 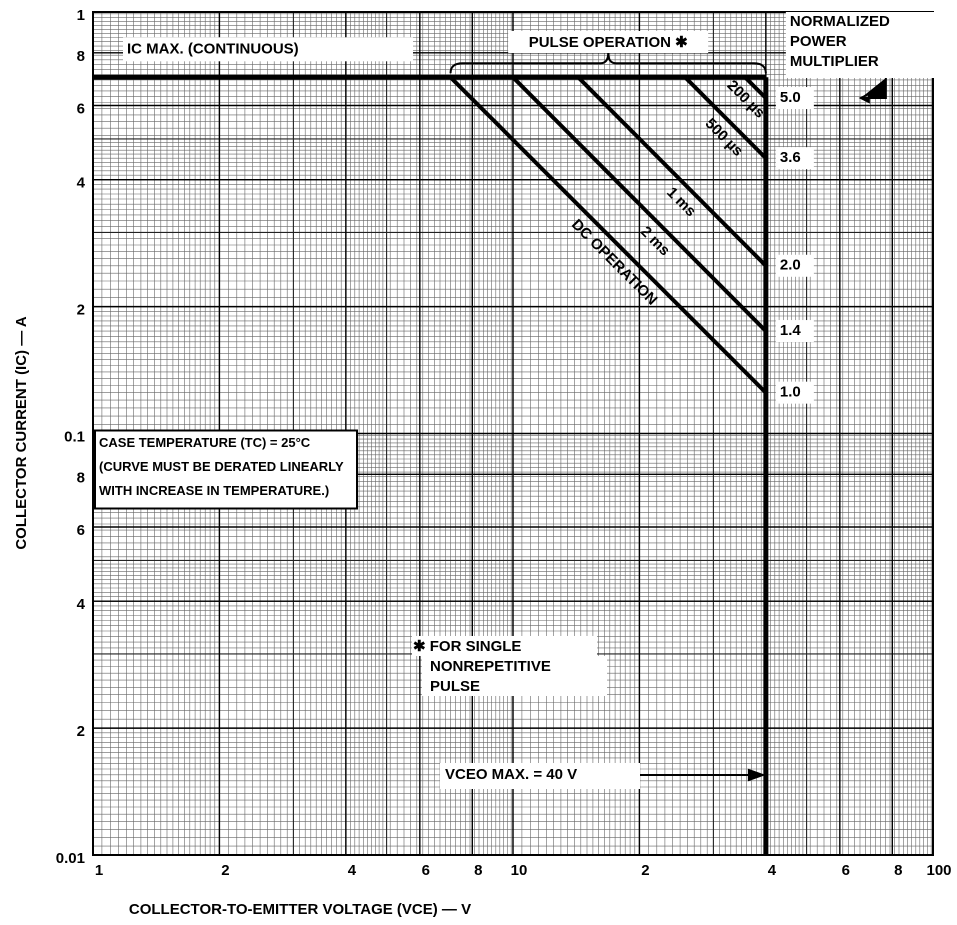 I want to click on pulse-note: PULSE OPERATION ✱, so click(x=608, y=42).